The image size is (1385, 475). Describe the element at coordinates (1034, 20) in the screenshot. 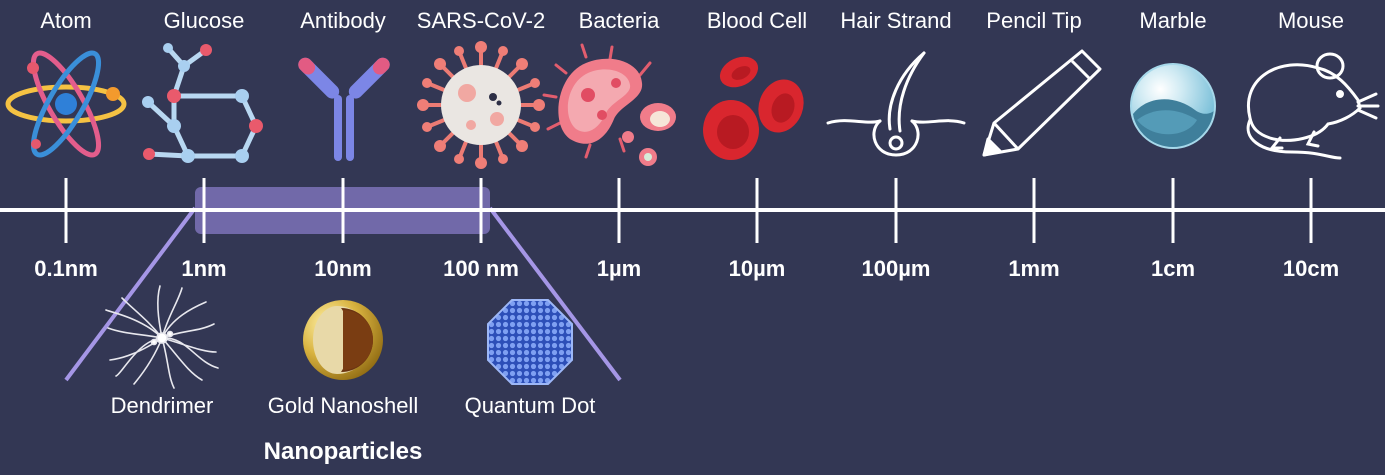

I see `item-label-pencil-tip: Pencil Tip` at that location.